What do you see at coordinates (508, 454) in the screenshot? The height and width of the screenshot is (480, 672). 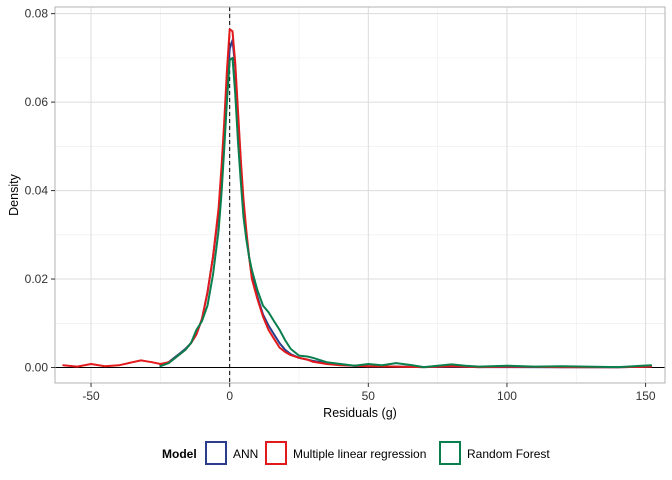 I see `legend-label-2: Random Forest` at bounding box center [508, 454].